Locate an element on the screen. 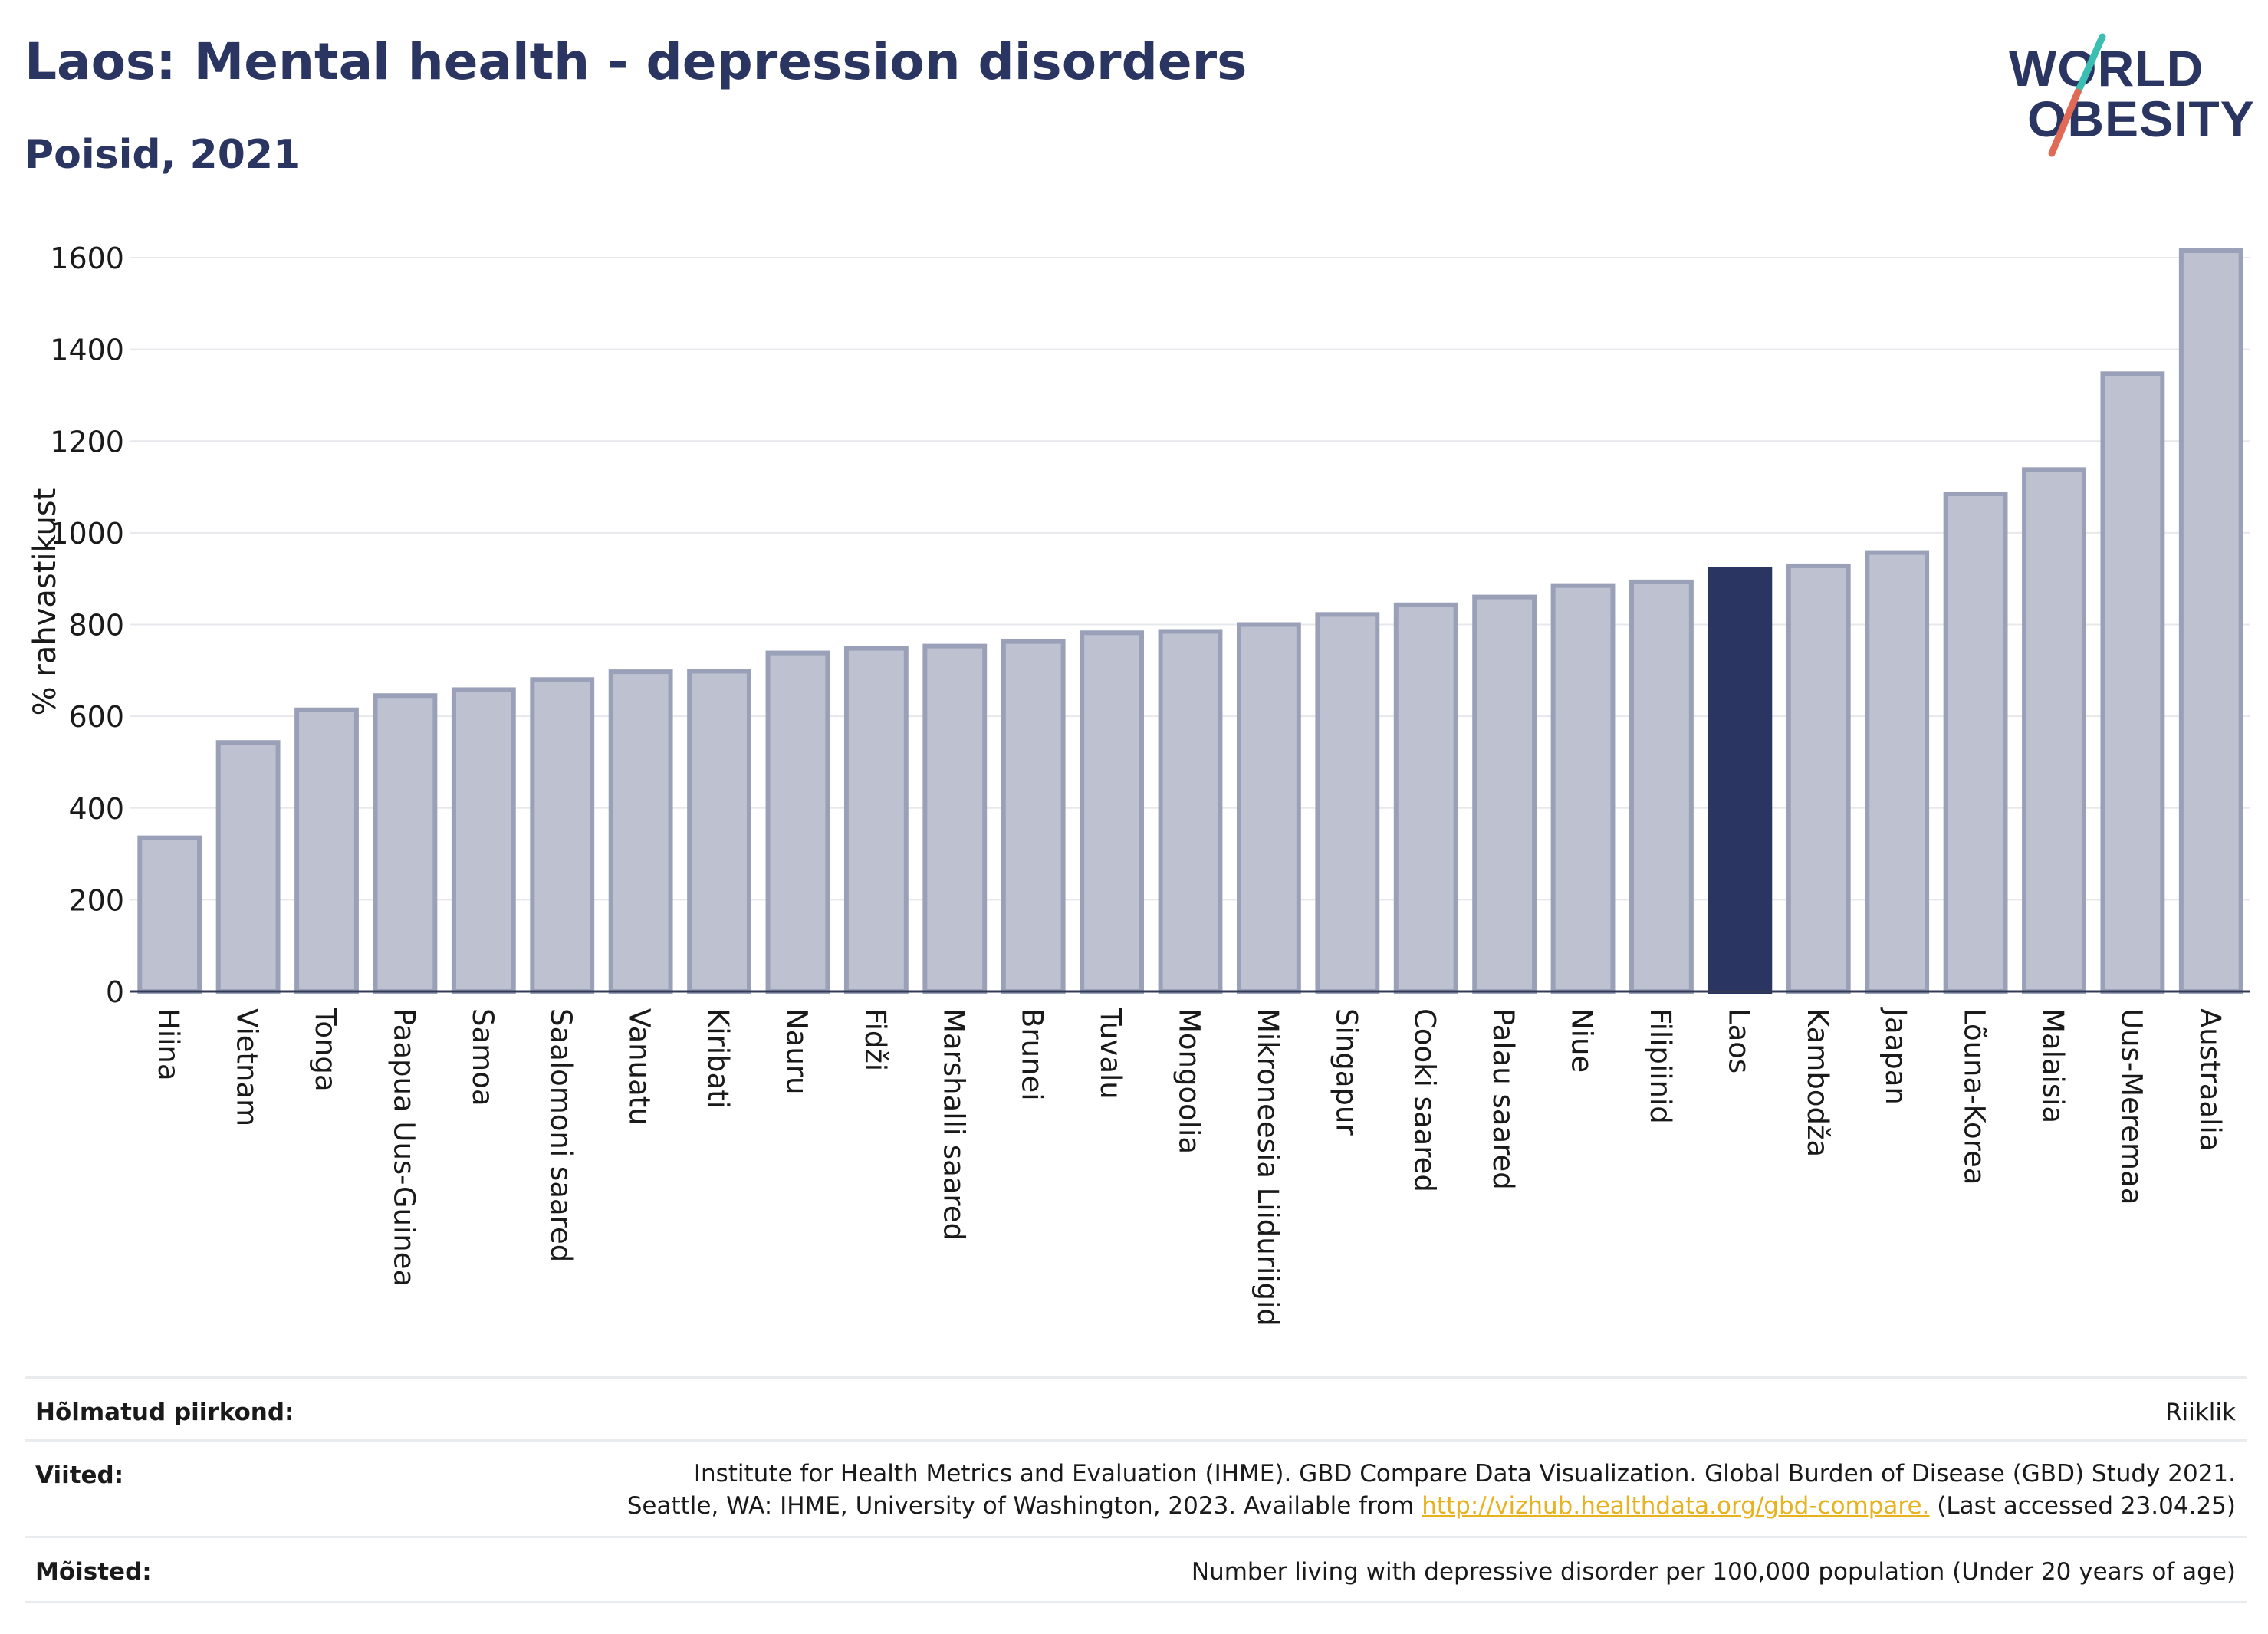 This screenshot has width=2268, height=1634. x-tick-label: Jaapan is located at coordinates (1895, 1056).